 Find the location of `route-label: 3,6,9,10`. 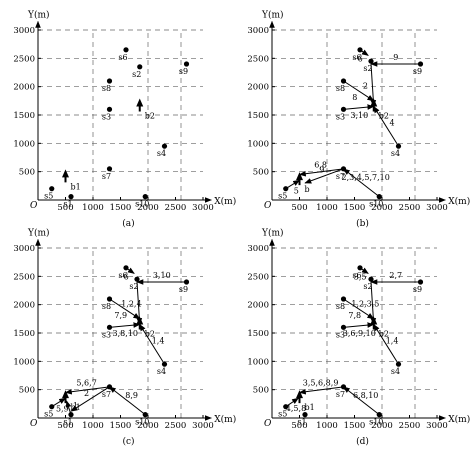

route-label: 3,6,9,10 is located at coordinates (359, 333).